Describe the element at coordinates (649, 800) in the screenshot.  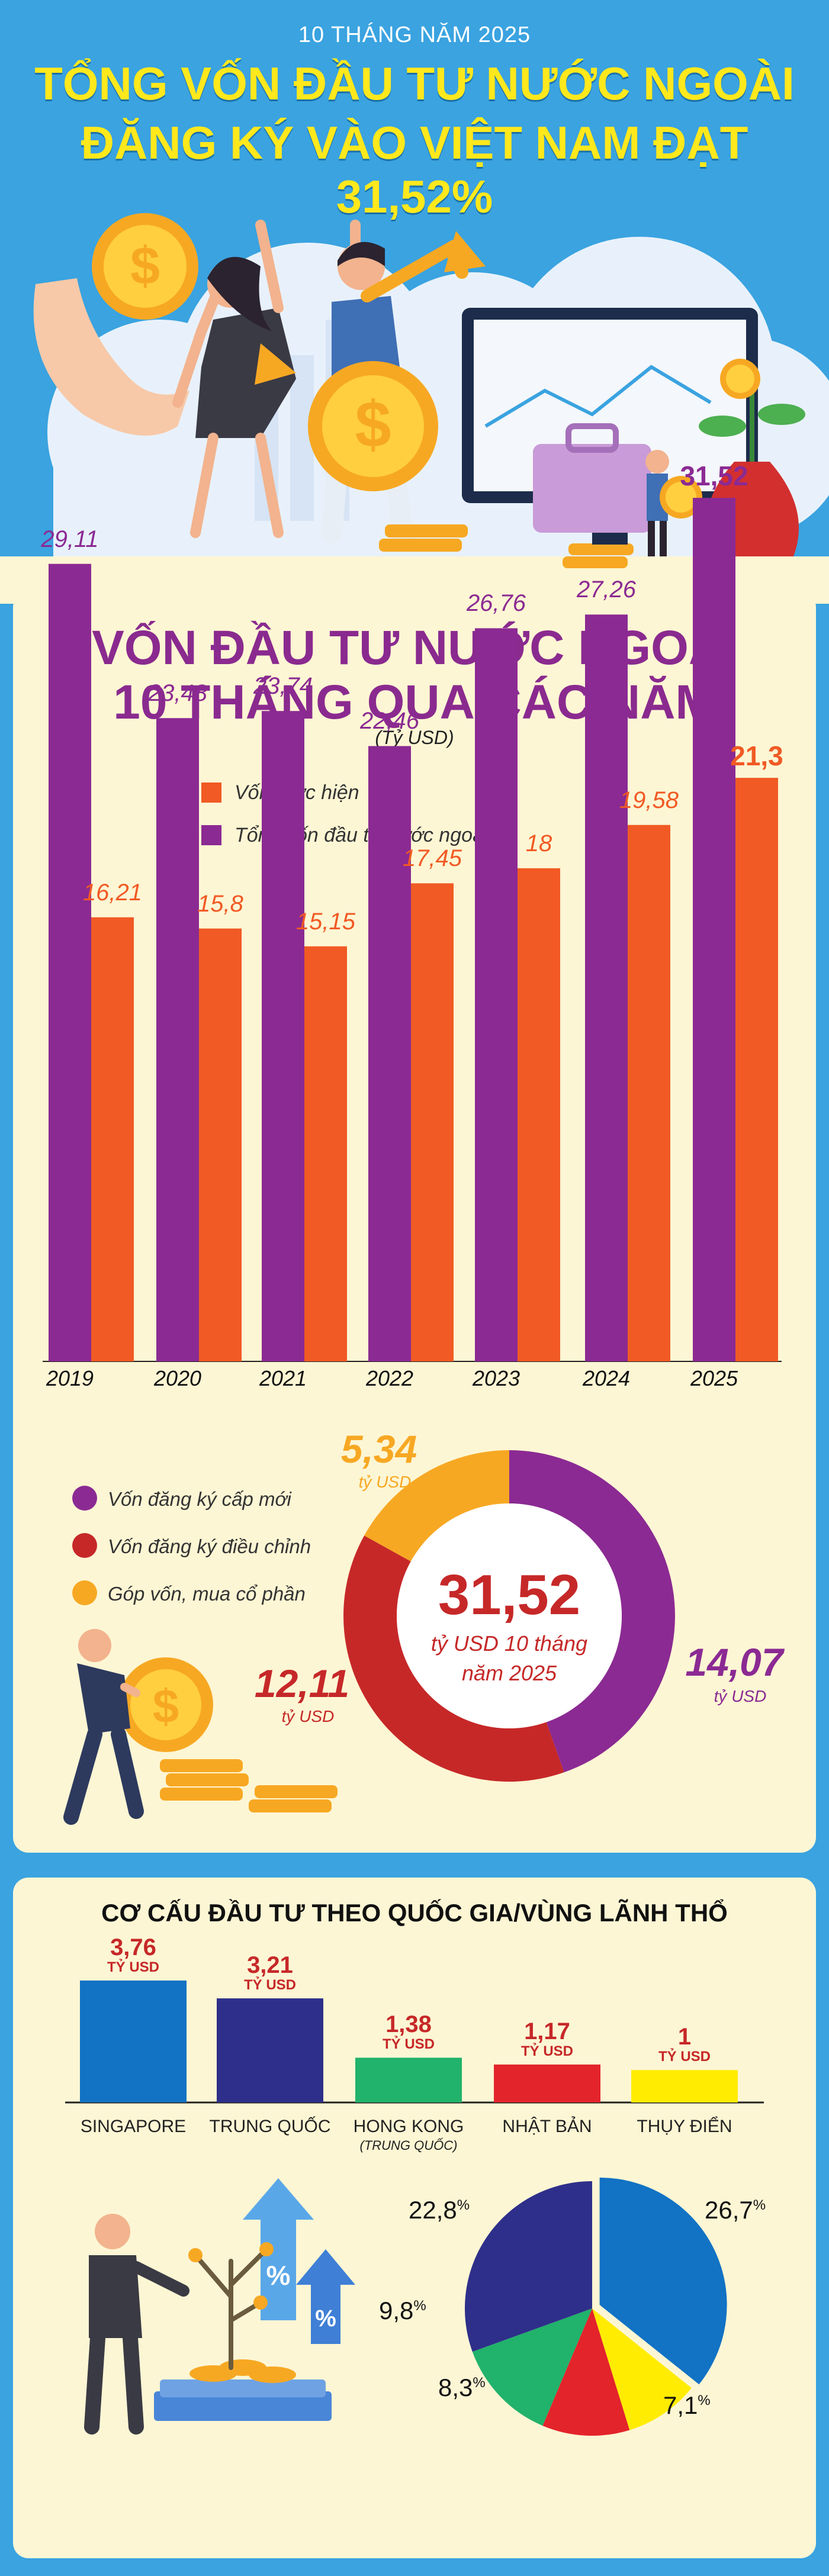
I see `value-label-disbursed-2024: 19,58` at that location.